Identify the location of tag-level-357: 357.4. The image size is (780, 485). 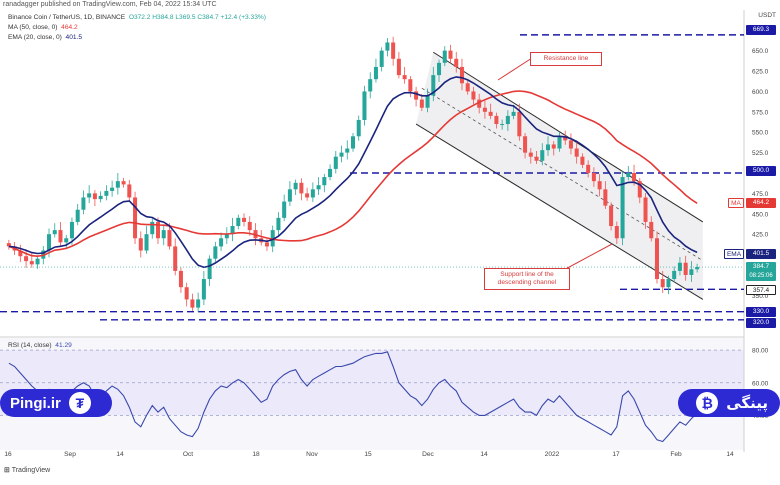
(761, 290).